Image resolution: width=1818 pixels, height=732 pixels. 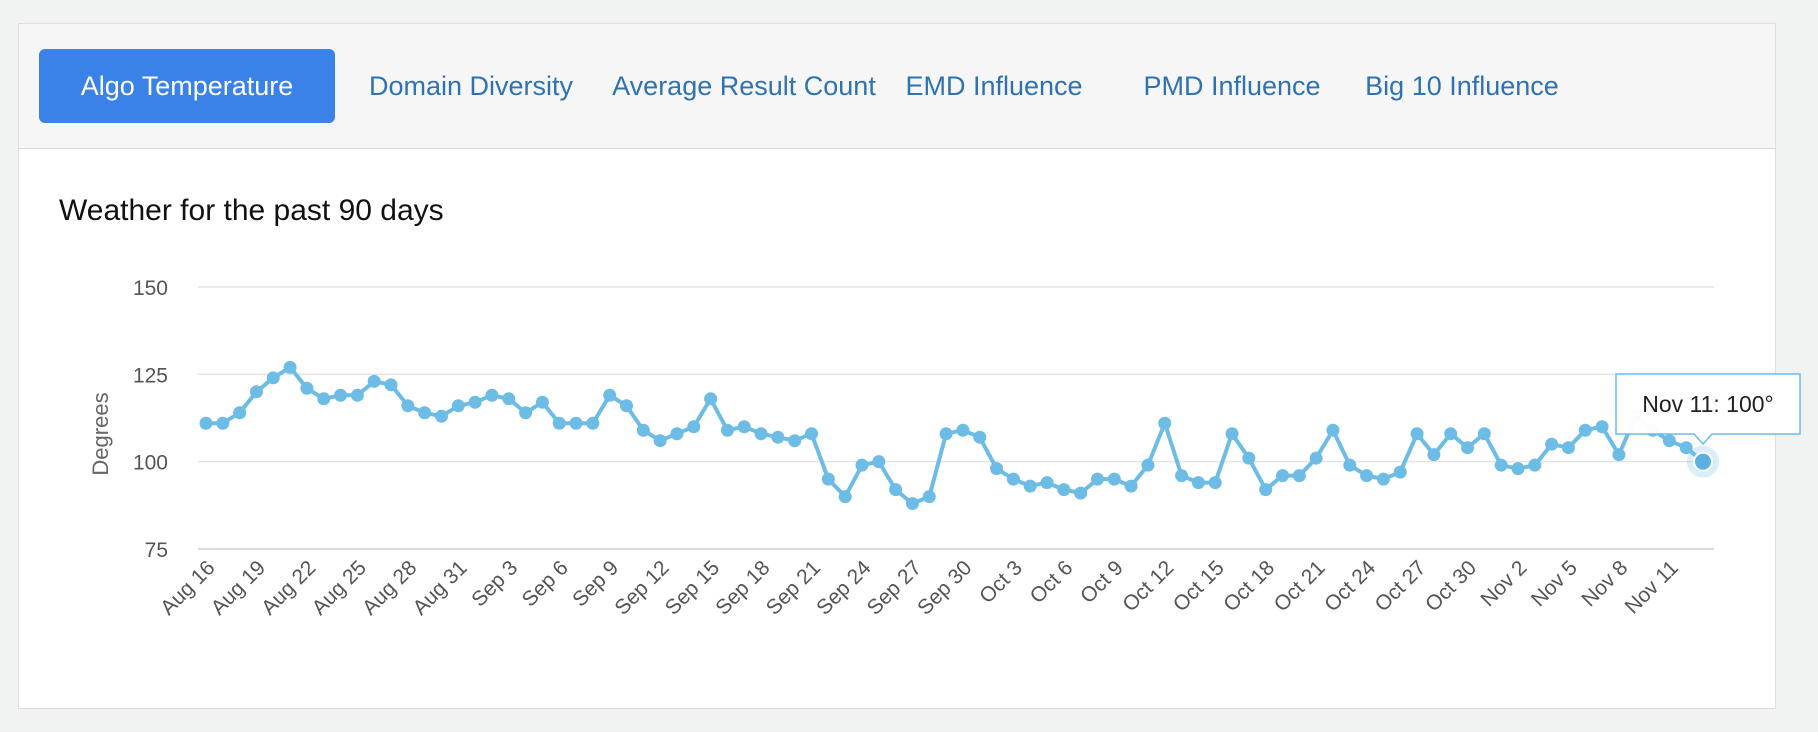 I want to click on tab-emd-influence: EMD Influence, so click(x=994, y=85).